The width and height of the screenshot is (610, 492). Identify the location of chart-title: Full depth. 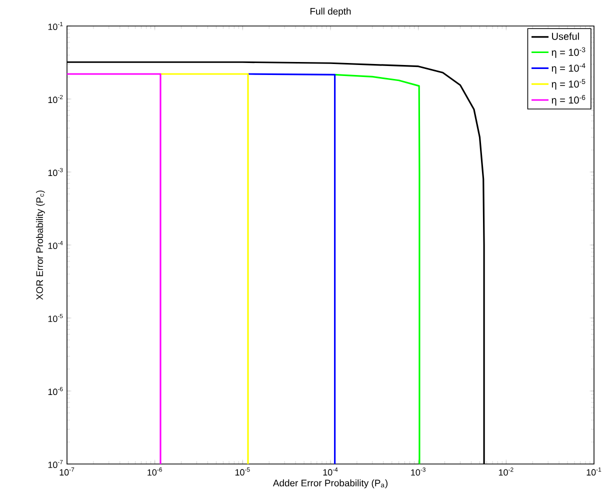
(330, 12).